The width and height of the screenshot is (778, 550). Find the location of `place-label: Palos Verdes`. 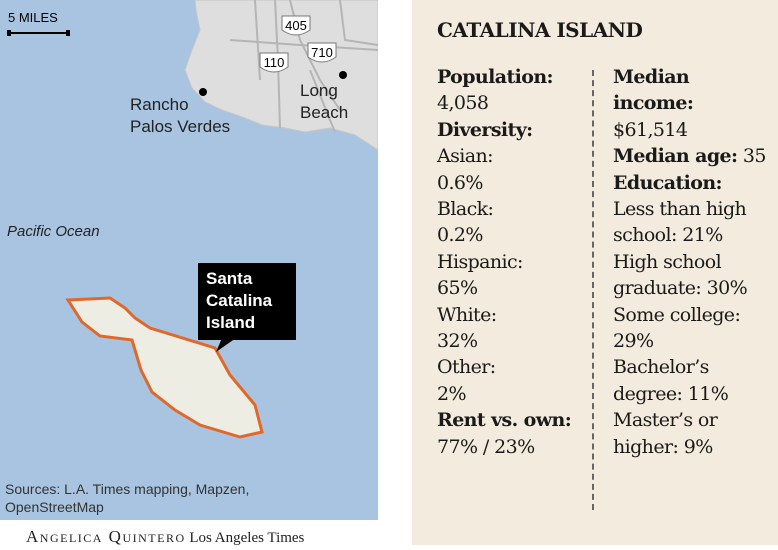

place-label: Palos Verdes is located at coordinates (180, 126).